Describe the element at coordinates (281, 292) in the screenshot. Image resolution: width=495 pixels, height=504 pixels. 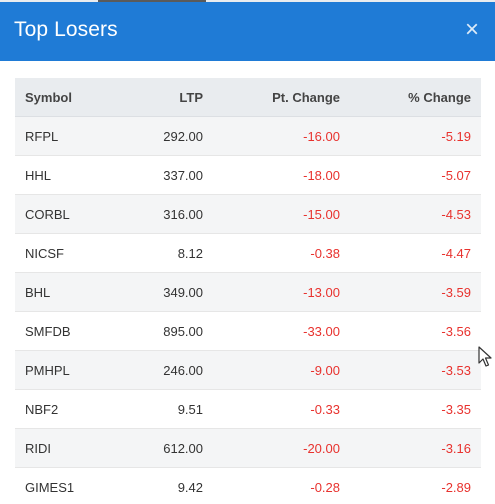
I see `cell-pt-change: -13.00` at that location.